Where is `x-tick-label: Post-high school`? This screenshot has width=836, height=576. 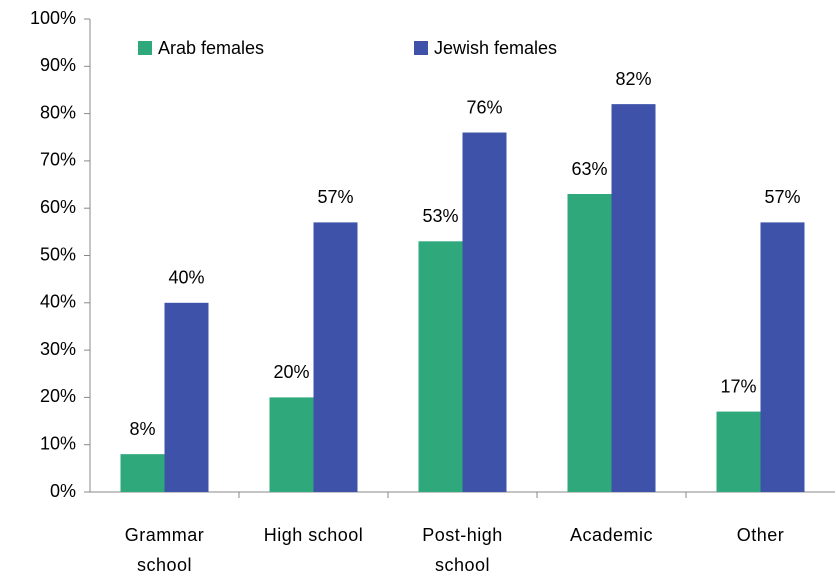 x-tick-label: Post-high school is located at coordinates (462, 550).